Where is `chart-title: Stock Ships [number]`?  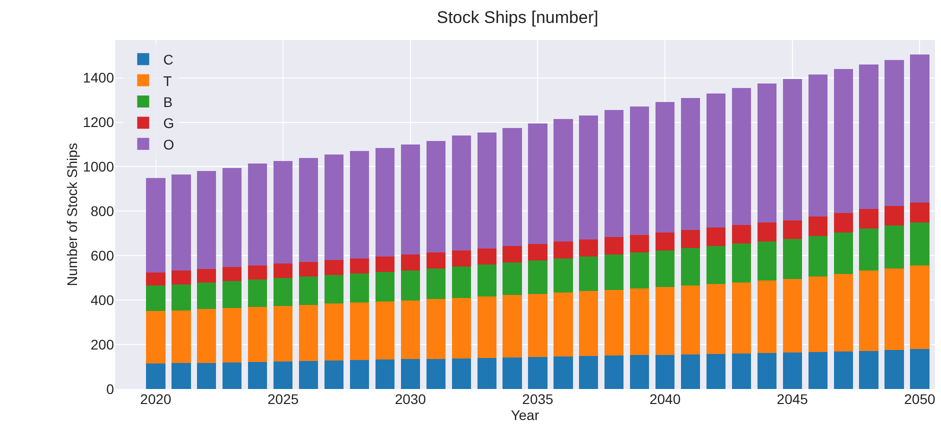
chart-title: Stock Ships [number] is located at coordinates (517, 17).